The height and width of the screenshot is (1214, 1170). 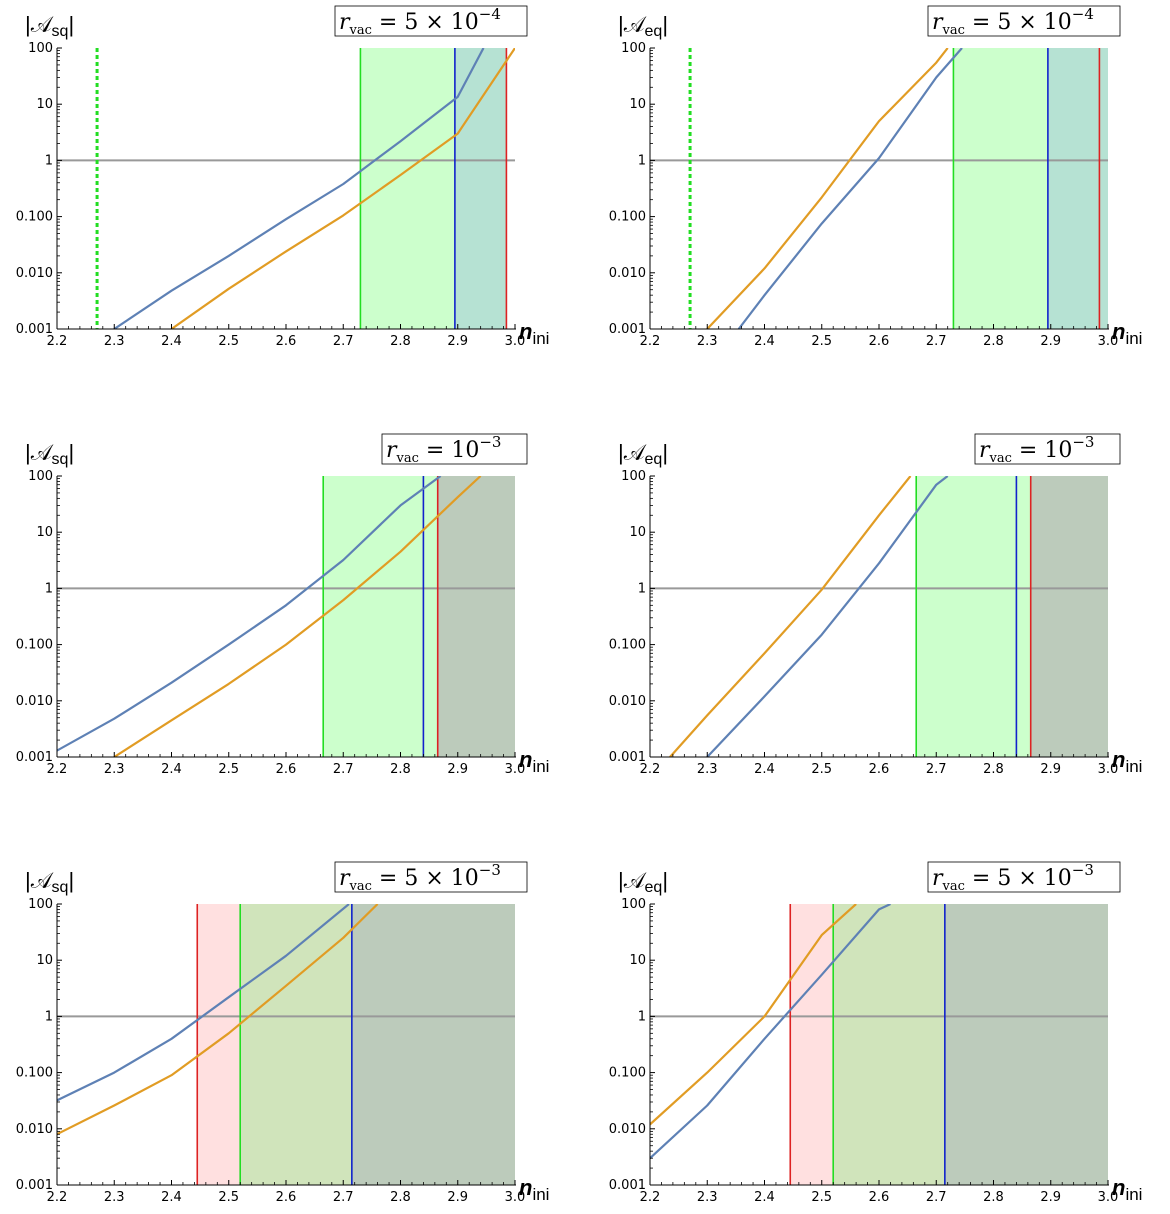 What do you see at coordinates (1013, 21) in the screenshot?
I see `annotation-label: rvac = 5 × 10−4` at bounding box center [1013, 21].